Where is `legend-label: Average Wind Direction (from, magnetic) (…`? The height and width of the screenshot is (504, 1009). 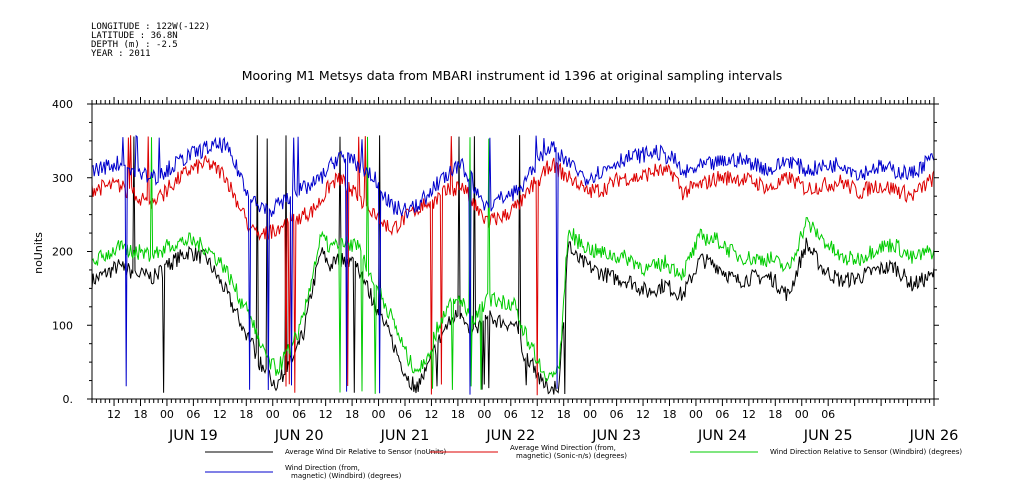
legend-label: Average Wind Direction (from, magnetic) (… is located at coordinates (568, 452).